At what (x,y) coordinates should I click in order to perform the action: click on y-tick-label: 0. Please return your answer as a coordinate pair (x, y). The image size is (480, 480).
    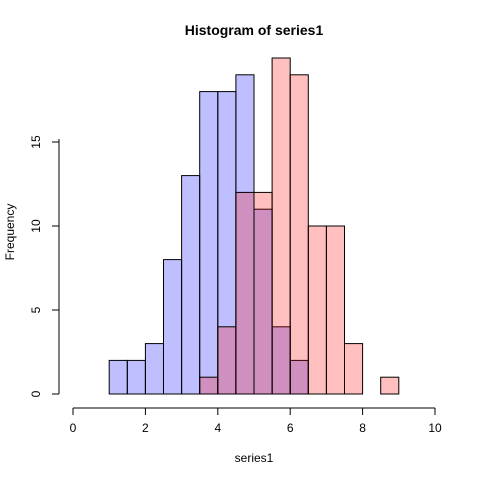
    Looking at the image, I should click on (36, 393).